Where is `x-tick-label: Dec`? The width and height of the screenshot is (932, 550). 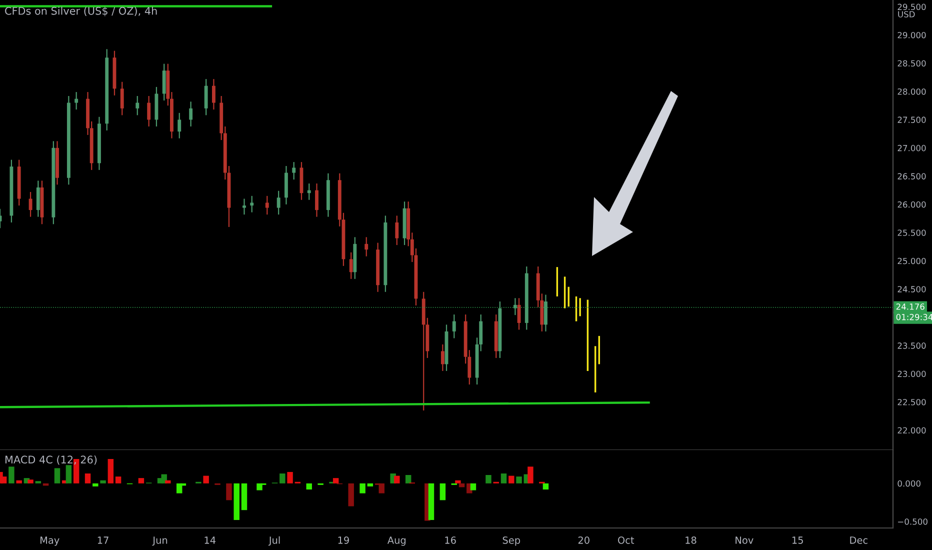 x-tick-label: Dec is located at coordinates (859, 540).